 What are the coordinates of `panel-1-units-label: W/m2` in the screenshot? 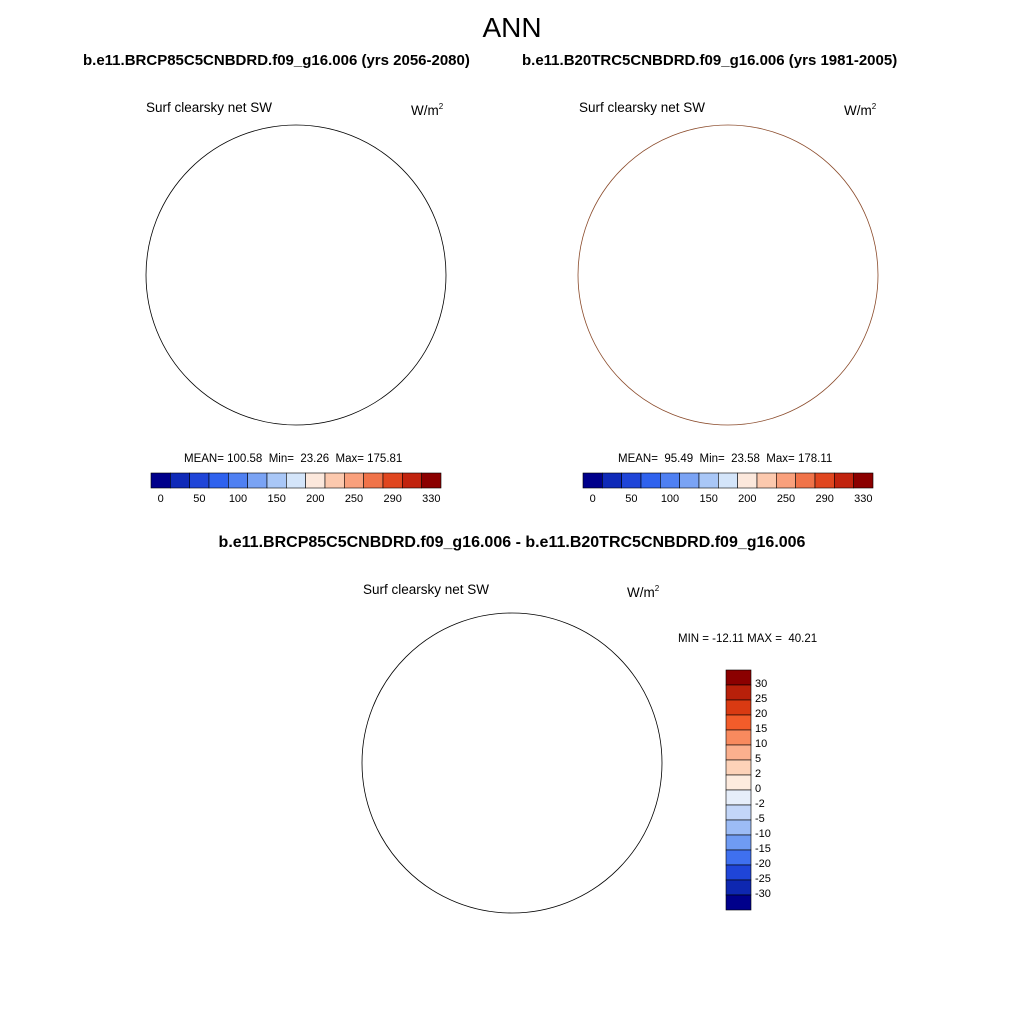 It's located at (427, 110).